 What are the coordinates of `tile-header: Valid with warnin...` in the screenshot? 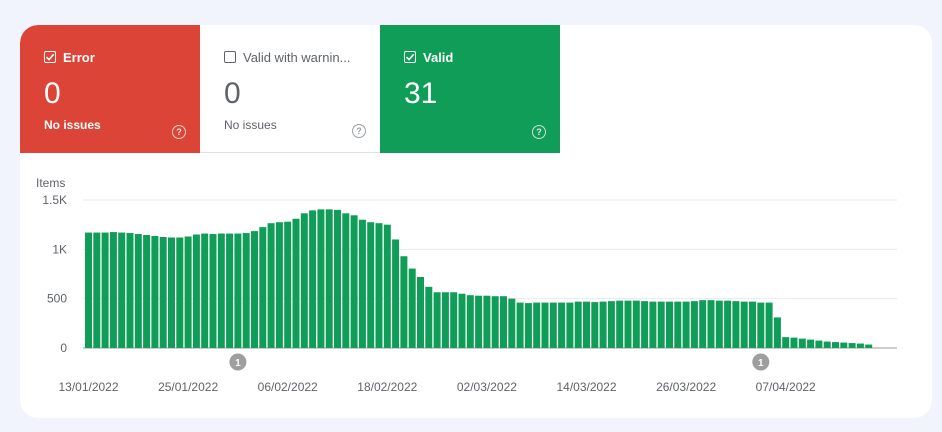 It's located at (290, 57).